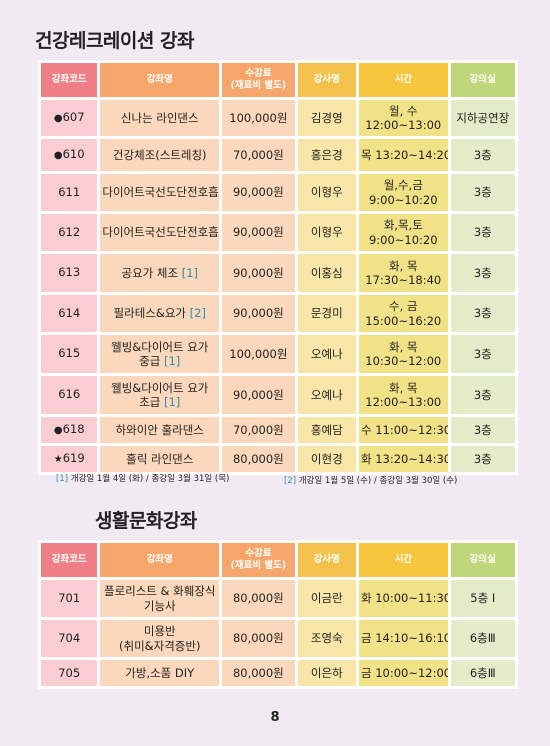 The image size is (550, 746). I want to click on course-name: 건강체조(스트레칭), so click(160, 155).